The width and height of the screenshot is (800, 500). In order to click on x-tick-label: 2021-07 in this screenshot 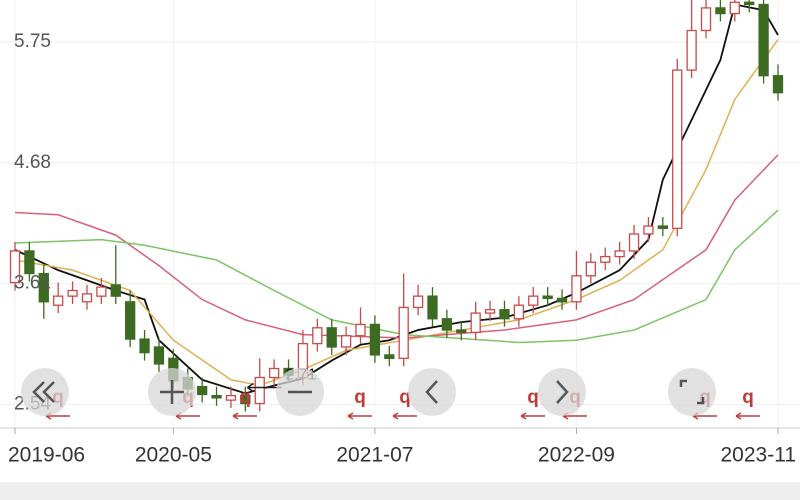, I will do `click(374, 455)`.